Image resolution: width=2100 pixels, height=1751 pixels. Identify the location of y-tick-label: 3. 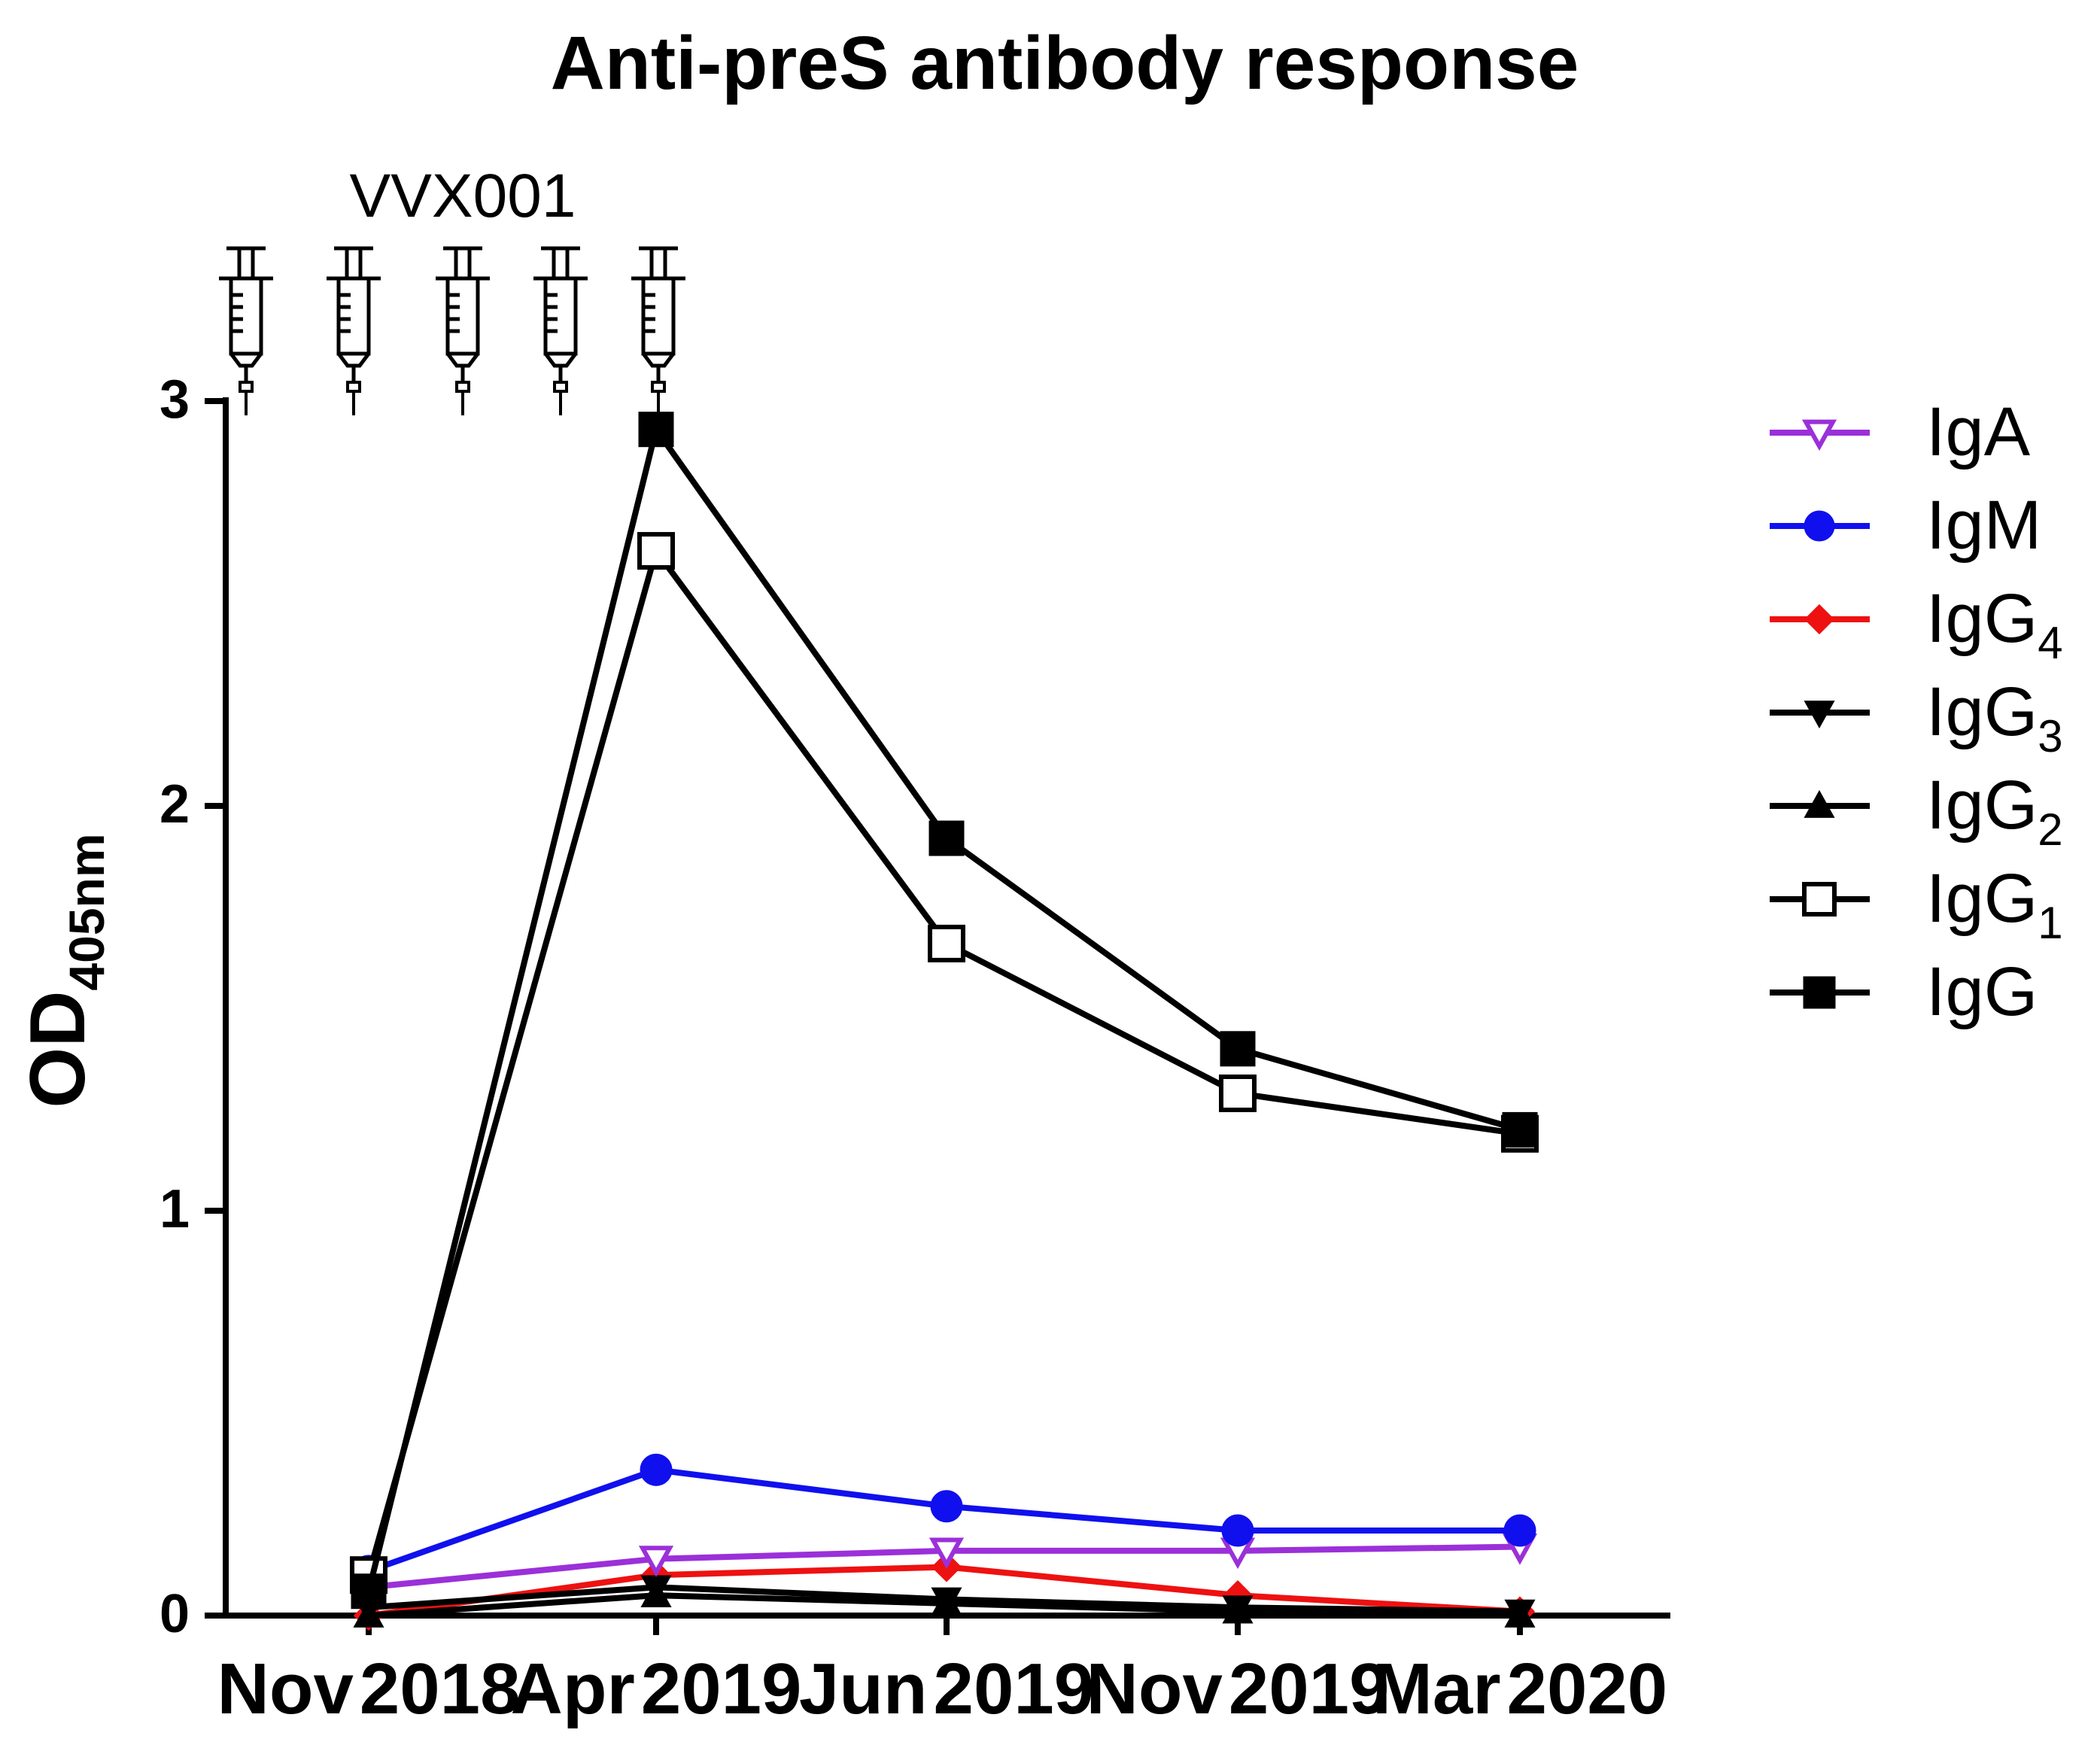
(175, 399).